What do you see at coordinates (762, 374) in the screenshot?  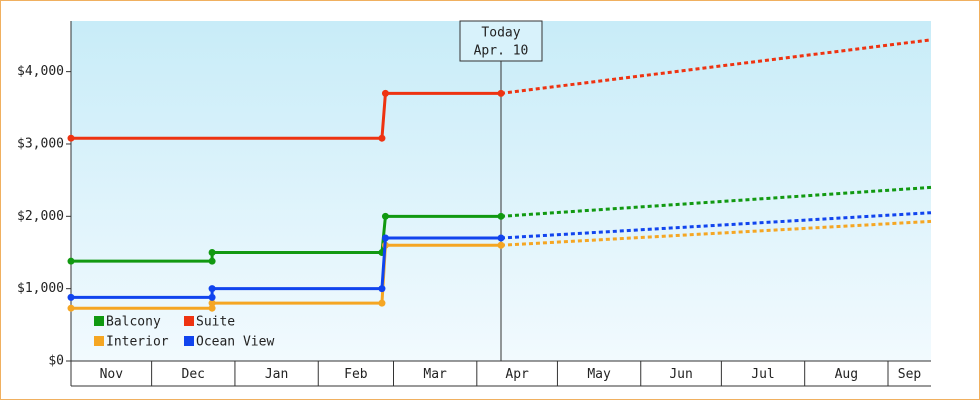 I see `x-tick-label: Jul` at bounding box center [762, 374].